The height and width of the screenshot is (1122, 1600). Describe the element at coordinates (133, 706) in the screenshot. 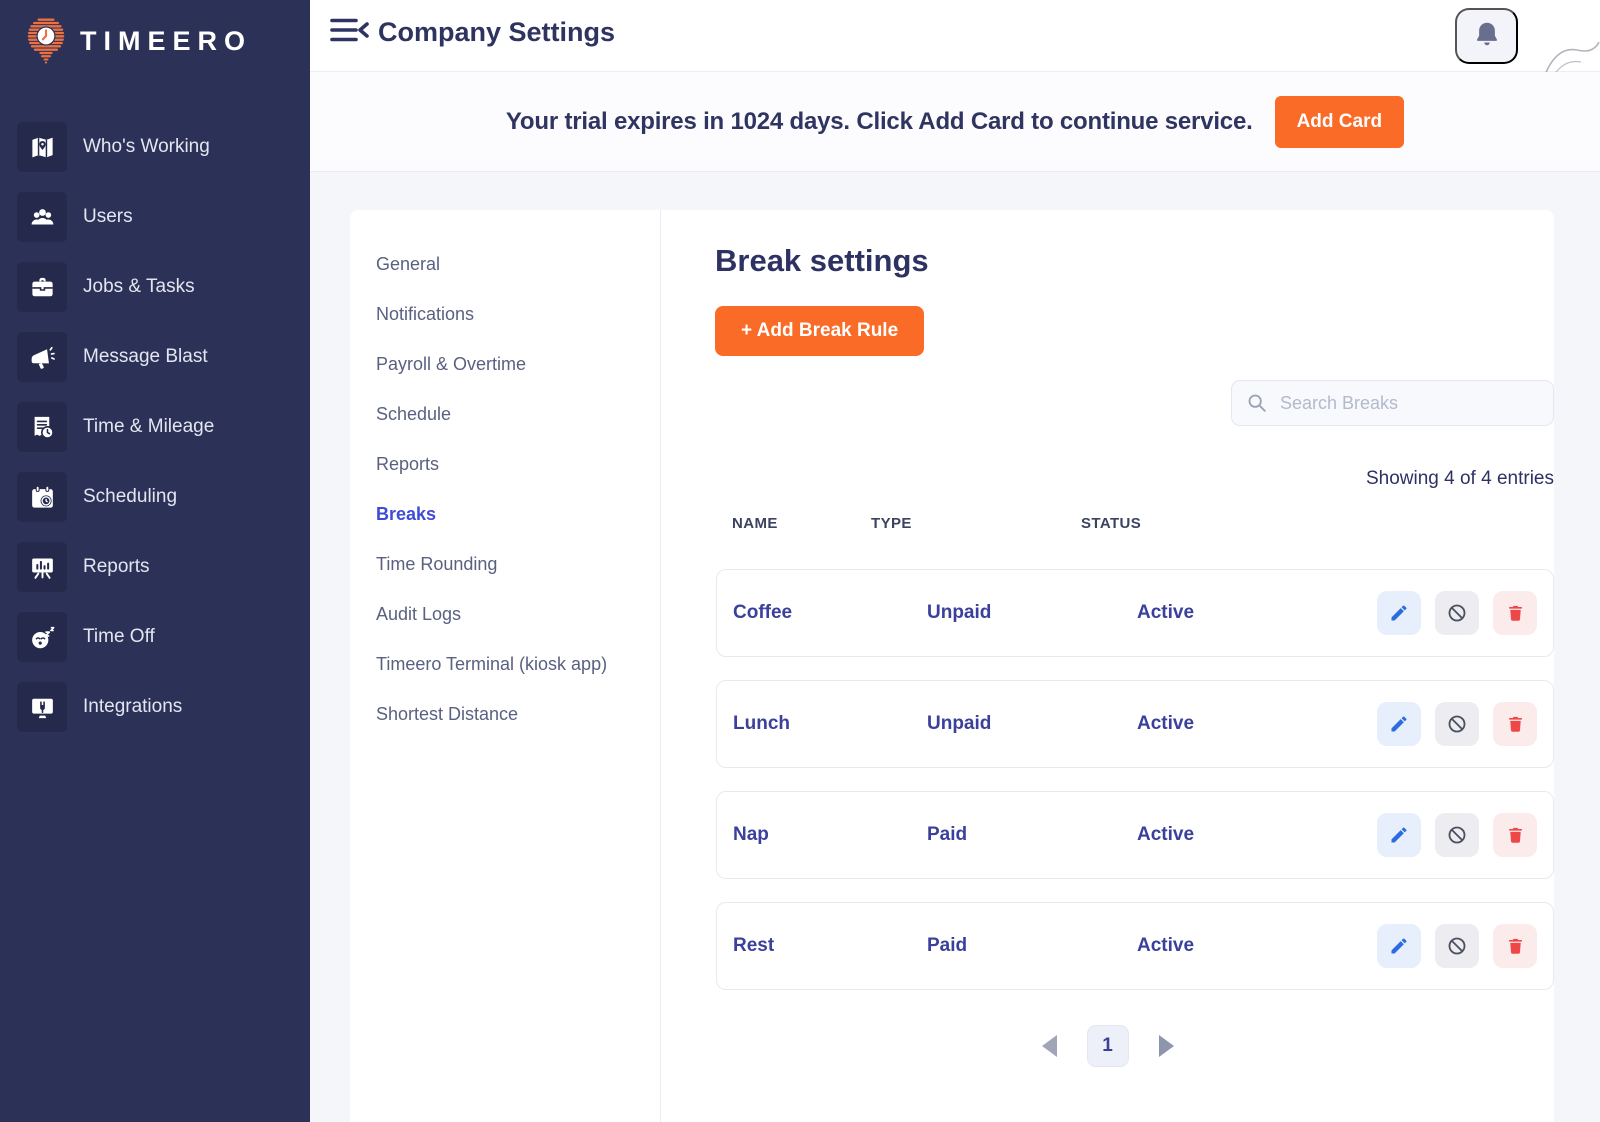

I see `sidebar-item-label: Integrations` at that location.